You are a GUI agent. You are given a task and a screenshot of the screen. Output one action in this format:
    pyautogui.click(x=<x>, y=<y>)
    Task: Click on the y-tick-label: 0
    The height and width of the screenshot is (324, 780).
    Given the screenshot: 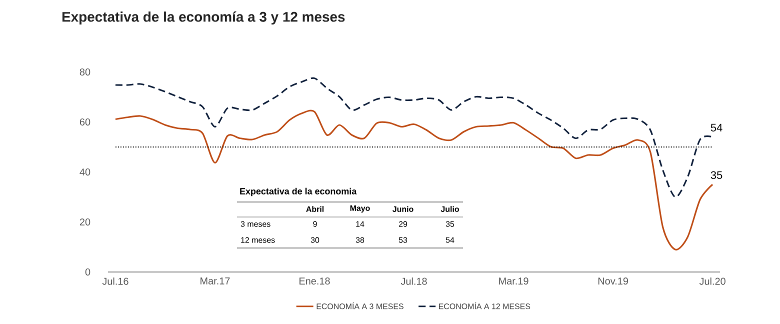 What is the action you would take?
    pyautogui.click(x=87, y=272)
    